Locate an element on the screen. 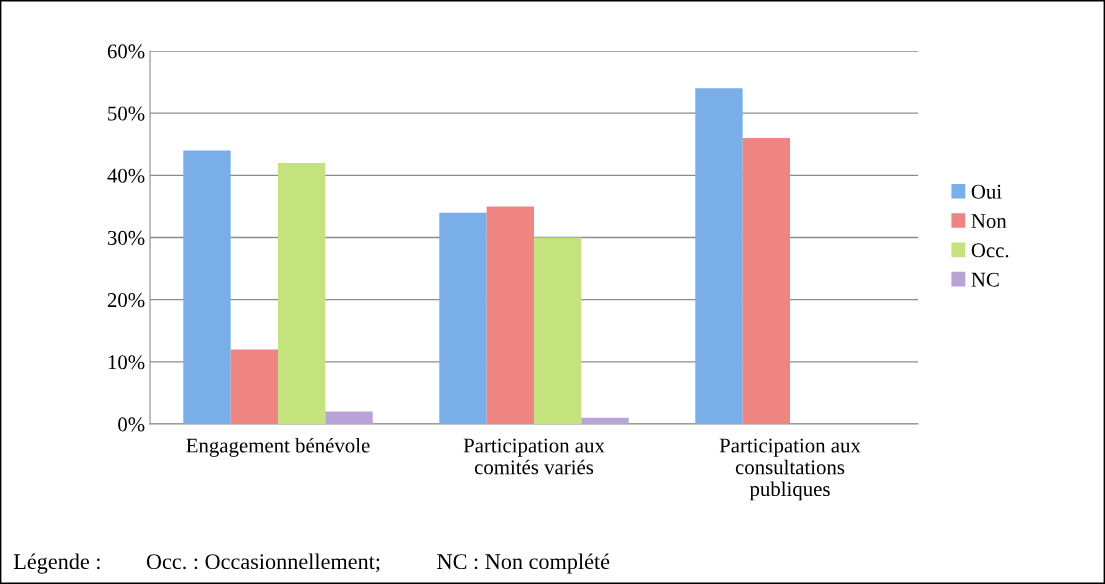 Image resolution: width=1105 pixels, height=584 pixels. y-tick-label: 60% is located at coordinates (126, 51).